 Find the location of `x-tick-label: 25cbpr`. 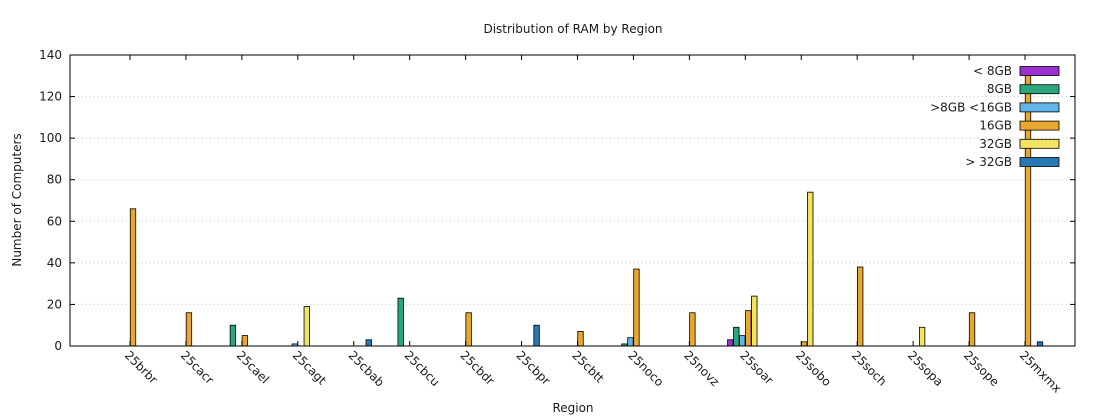

x-tick-label: 25cbpr is located at coordinates (533, 368).